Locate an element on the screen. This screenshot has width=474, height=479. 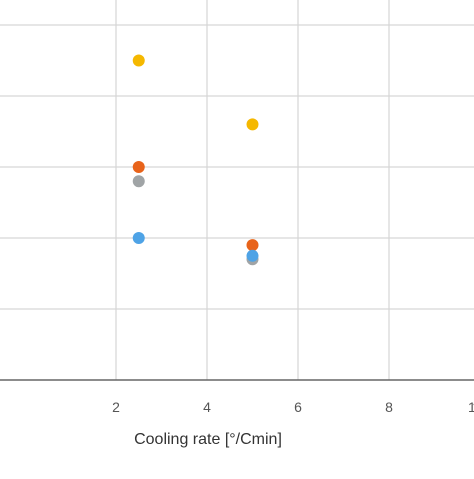
x-tick-label: 2 is located at coordinates (116, 407).